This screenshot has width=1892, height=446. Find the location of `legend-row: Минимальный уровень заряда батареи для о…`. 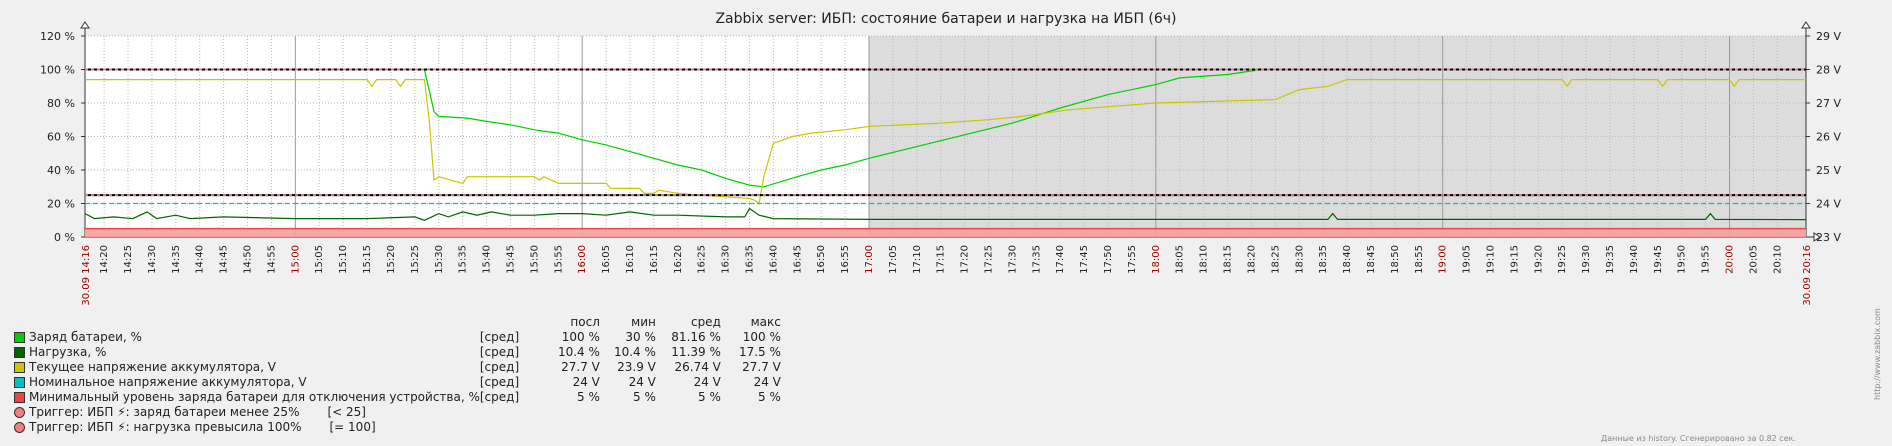

legend-row: Минимальный уровень заряда батареи для о… is located at coordinates (397, 396).